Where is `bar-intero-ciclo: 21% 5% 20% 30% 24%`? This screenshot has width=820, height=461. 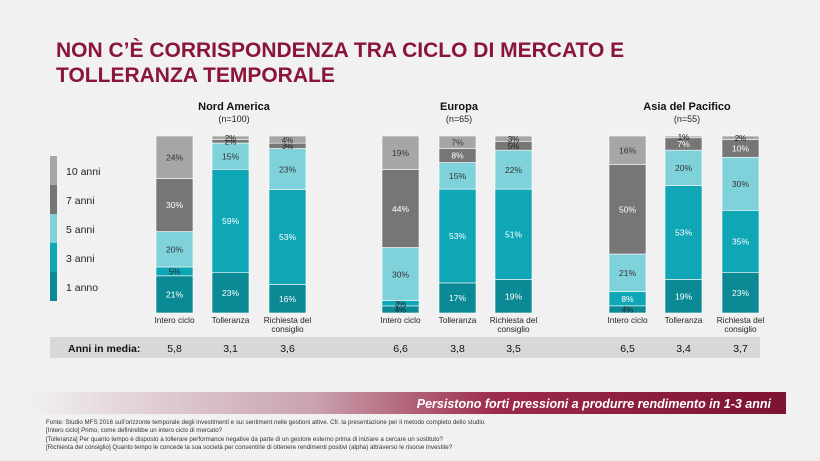
bar-intero-ciclo: 21% 5% 20% 30% 24% is located at coordinates (174, 224).